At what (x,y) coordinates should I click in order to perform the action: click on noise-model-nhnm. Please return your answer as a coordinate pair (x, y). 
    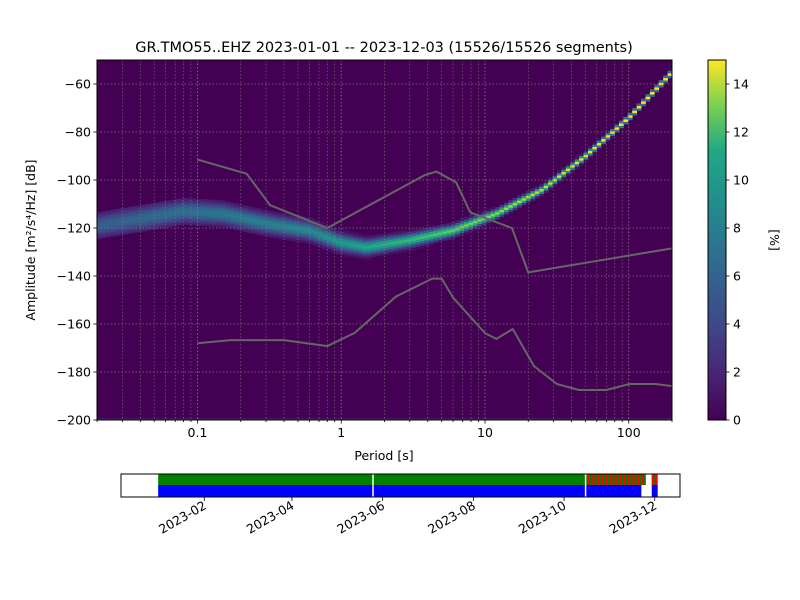
    Looking at the image, I should click on (434, 216).